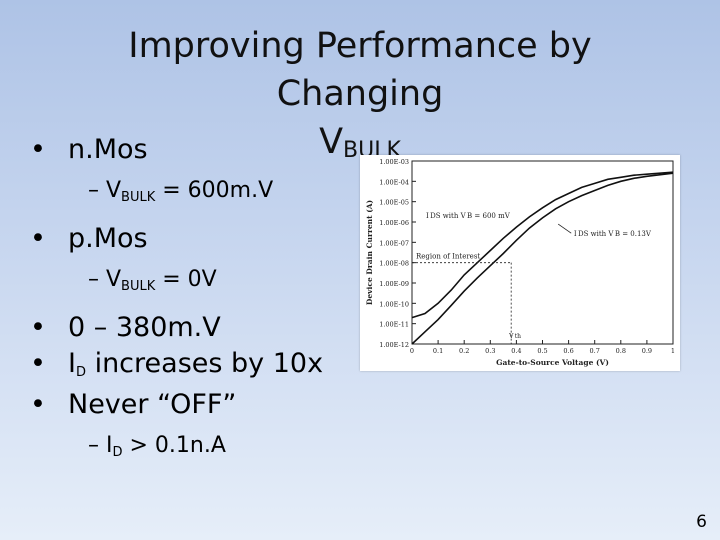 The image size is (720, 540). What do you see at coordinates (448, 257) in the screenshot?
I see `region-label: Region of Interest` at bounding box center [448, 257].